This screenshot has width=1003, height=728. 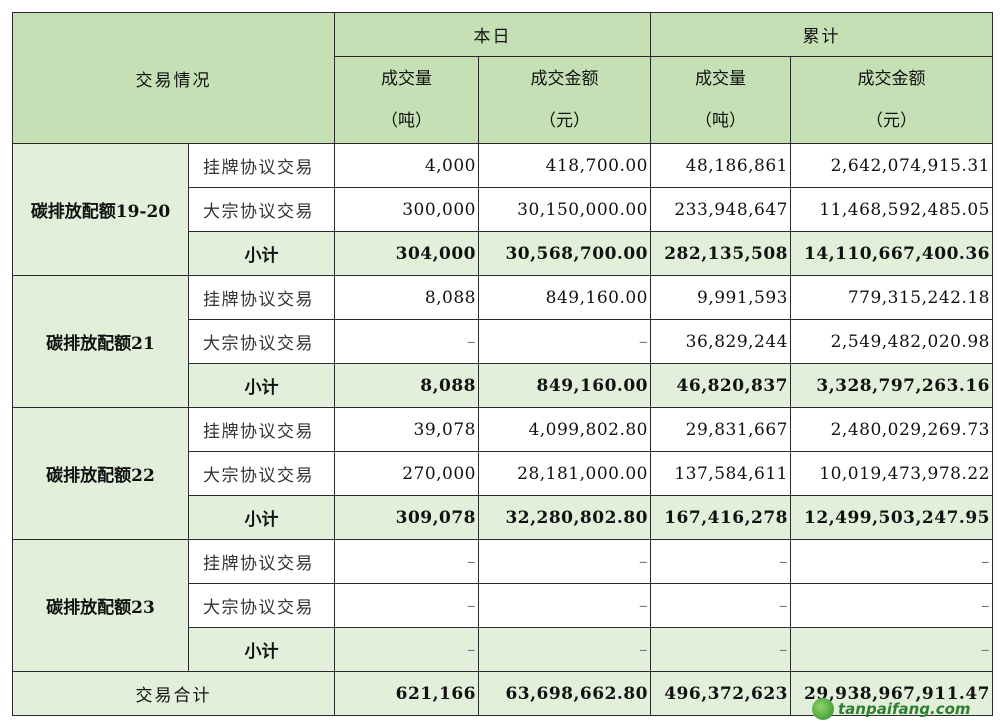 I want to click on cumulative-volume-cell: 48,186,861, so click(x=720, y=165).